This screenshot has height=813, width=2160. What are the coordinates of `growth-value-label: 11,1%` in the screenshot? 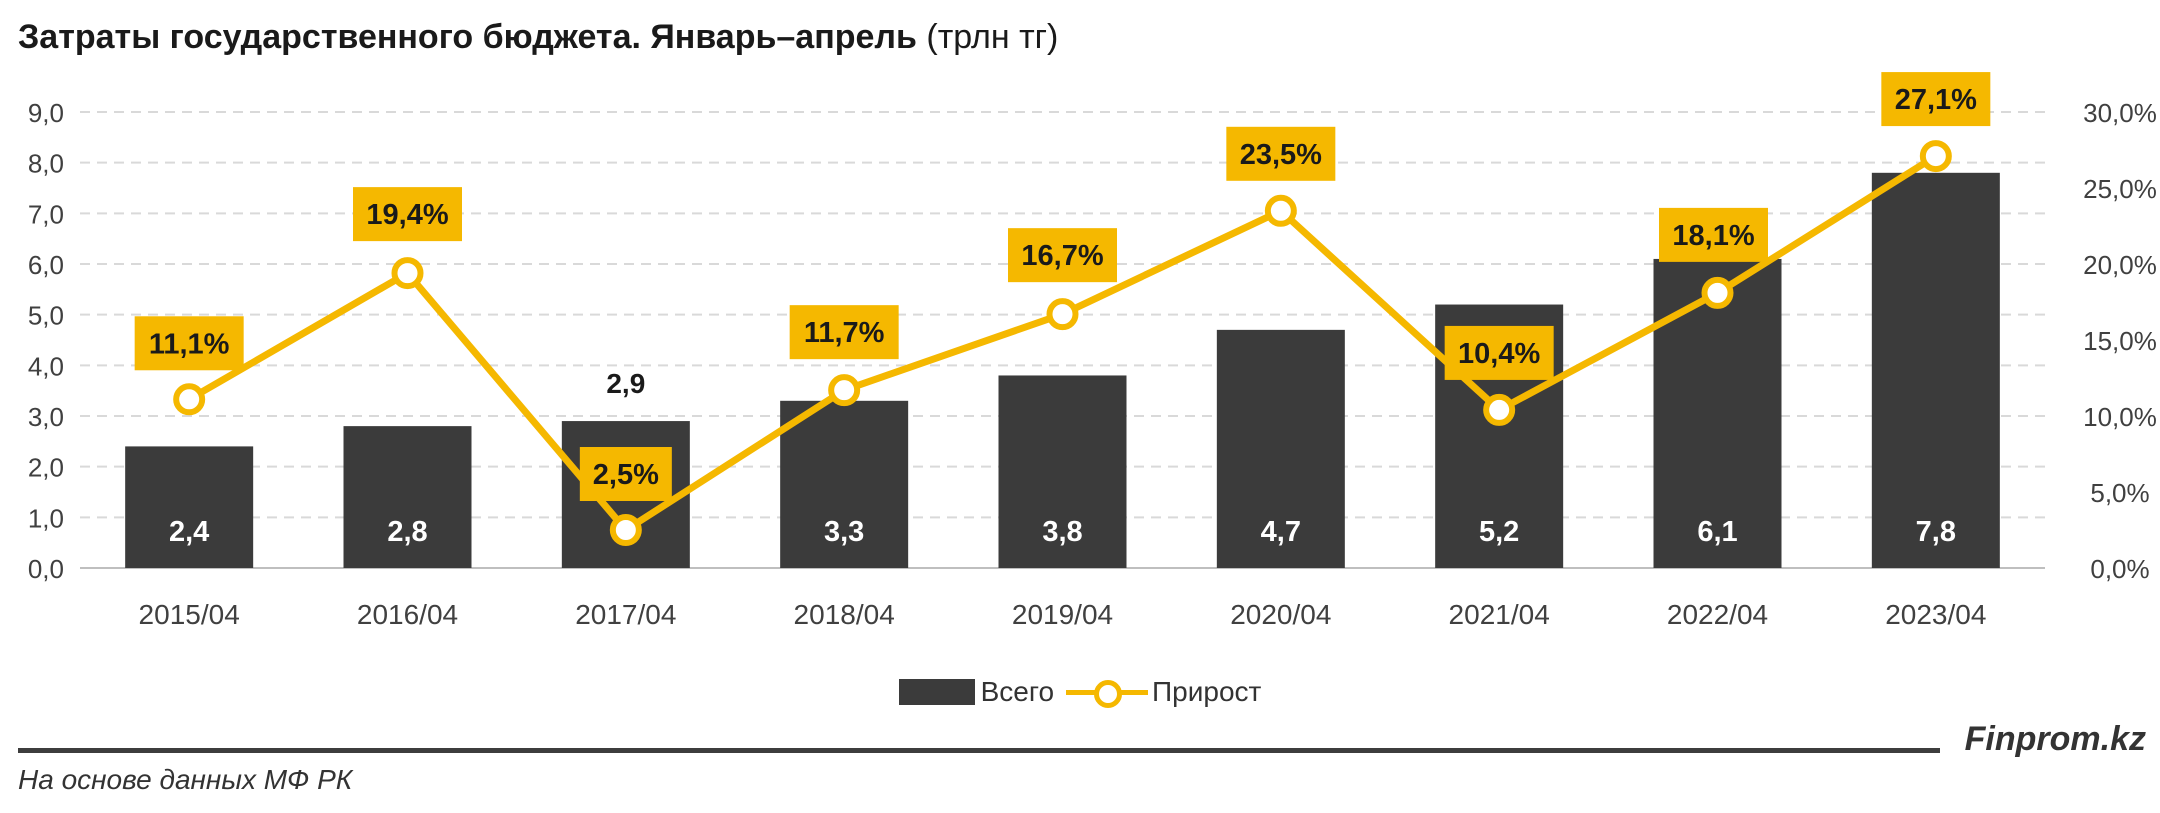 It's located at (189, 344).